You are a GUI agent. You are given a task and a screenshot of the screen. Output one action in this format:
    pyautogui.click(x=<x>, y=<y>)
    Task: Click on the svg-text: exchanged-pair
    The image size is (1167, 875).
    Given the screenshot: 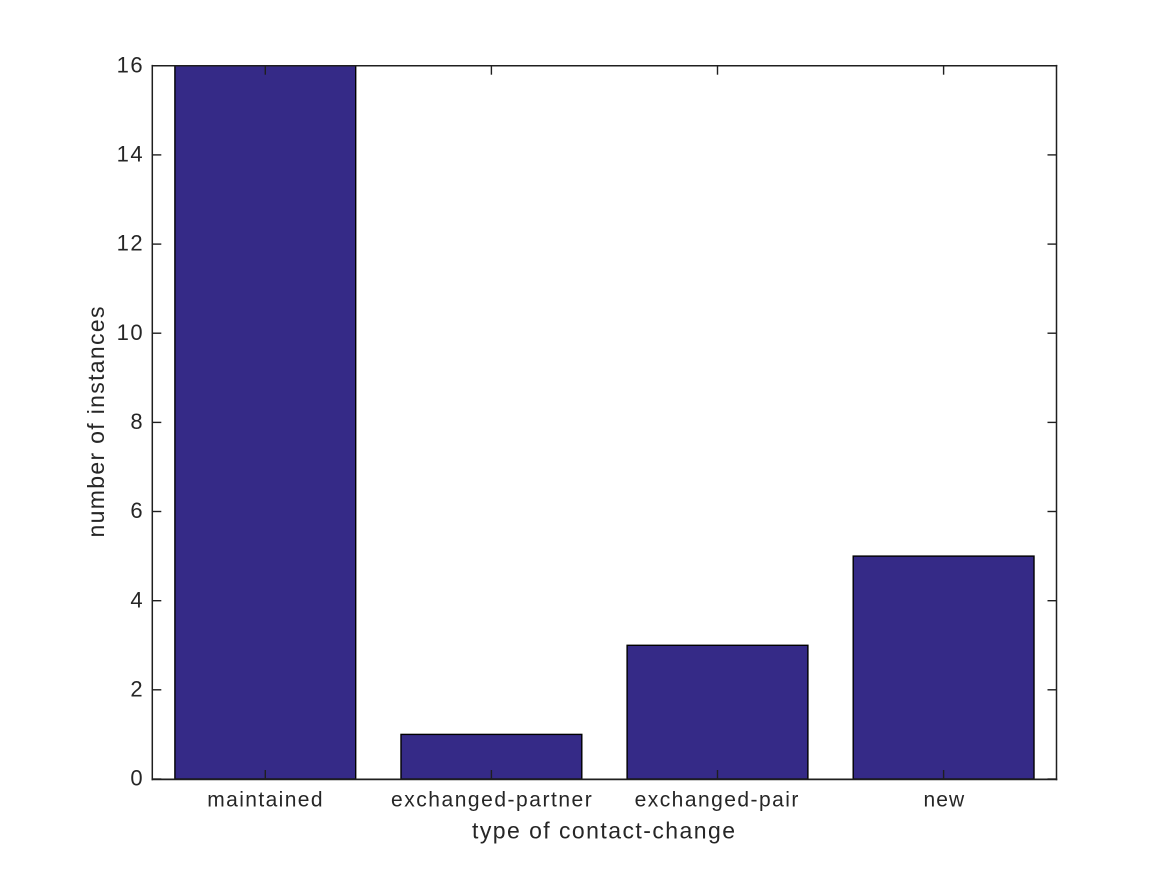 What is the action you would take?
    pyautogui.click(x=717, y=800)
    